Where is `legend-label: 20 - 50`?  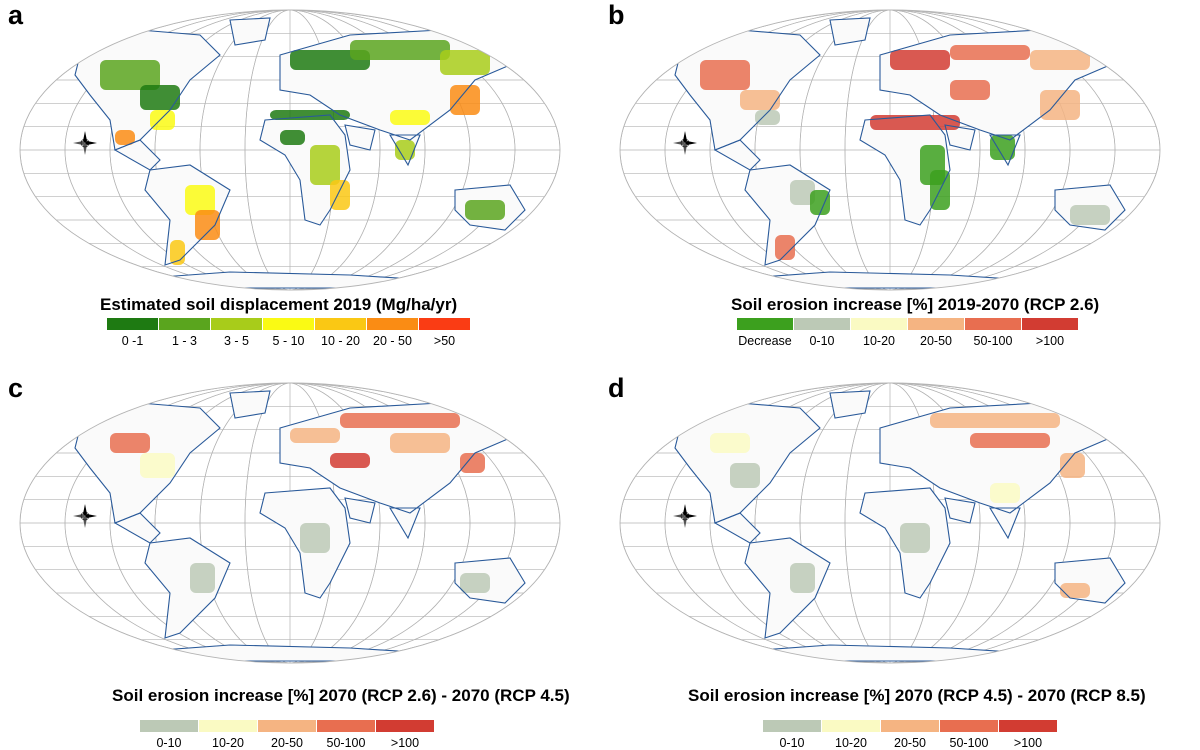
legend-label: 20 - 50 is located at coordinates (392, 341).